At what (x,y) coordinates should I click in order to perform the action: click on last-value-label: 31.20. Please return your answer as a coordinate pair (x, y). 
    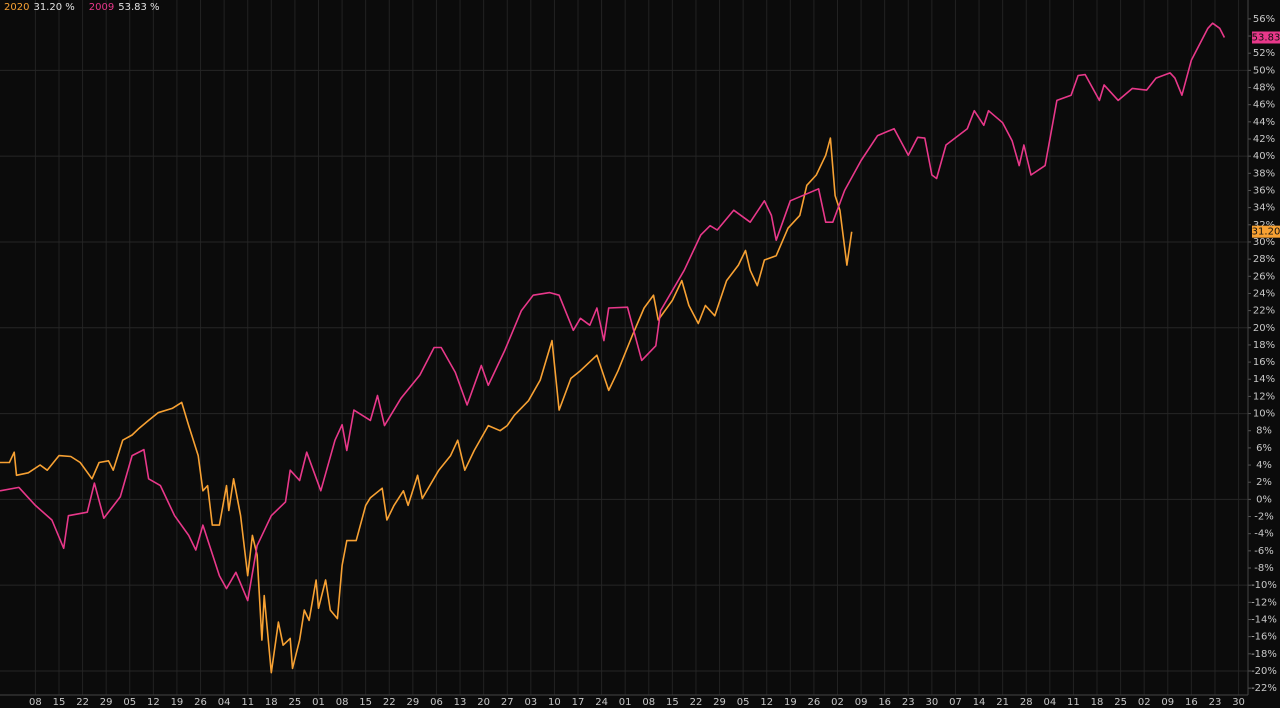
    Looking at the image, I should click on (1266, 232).